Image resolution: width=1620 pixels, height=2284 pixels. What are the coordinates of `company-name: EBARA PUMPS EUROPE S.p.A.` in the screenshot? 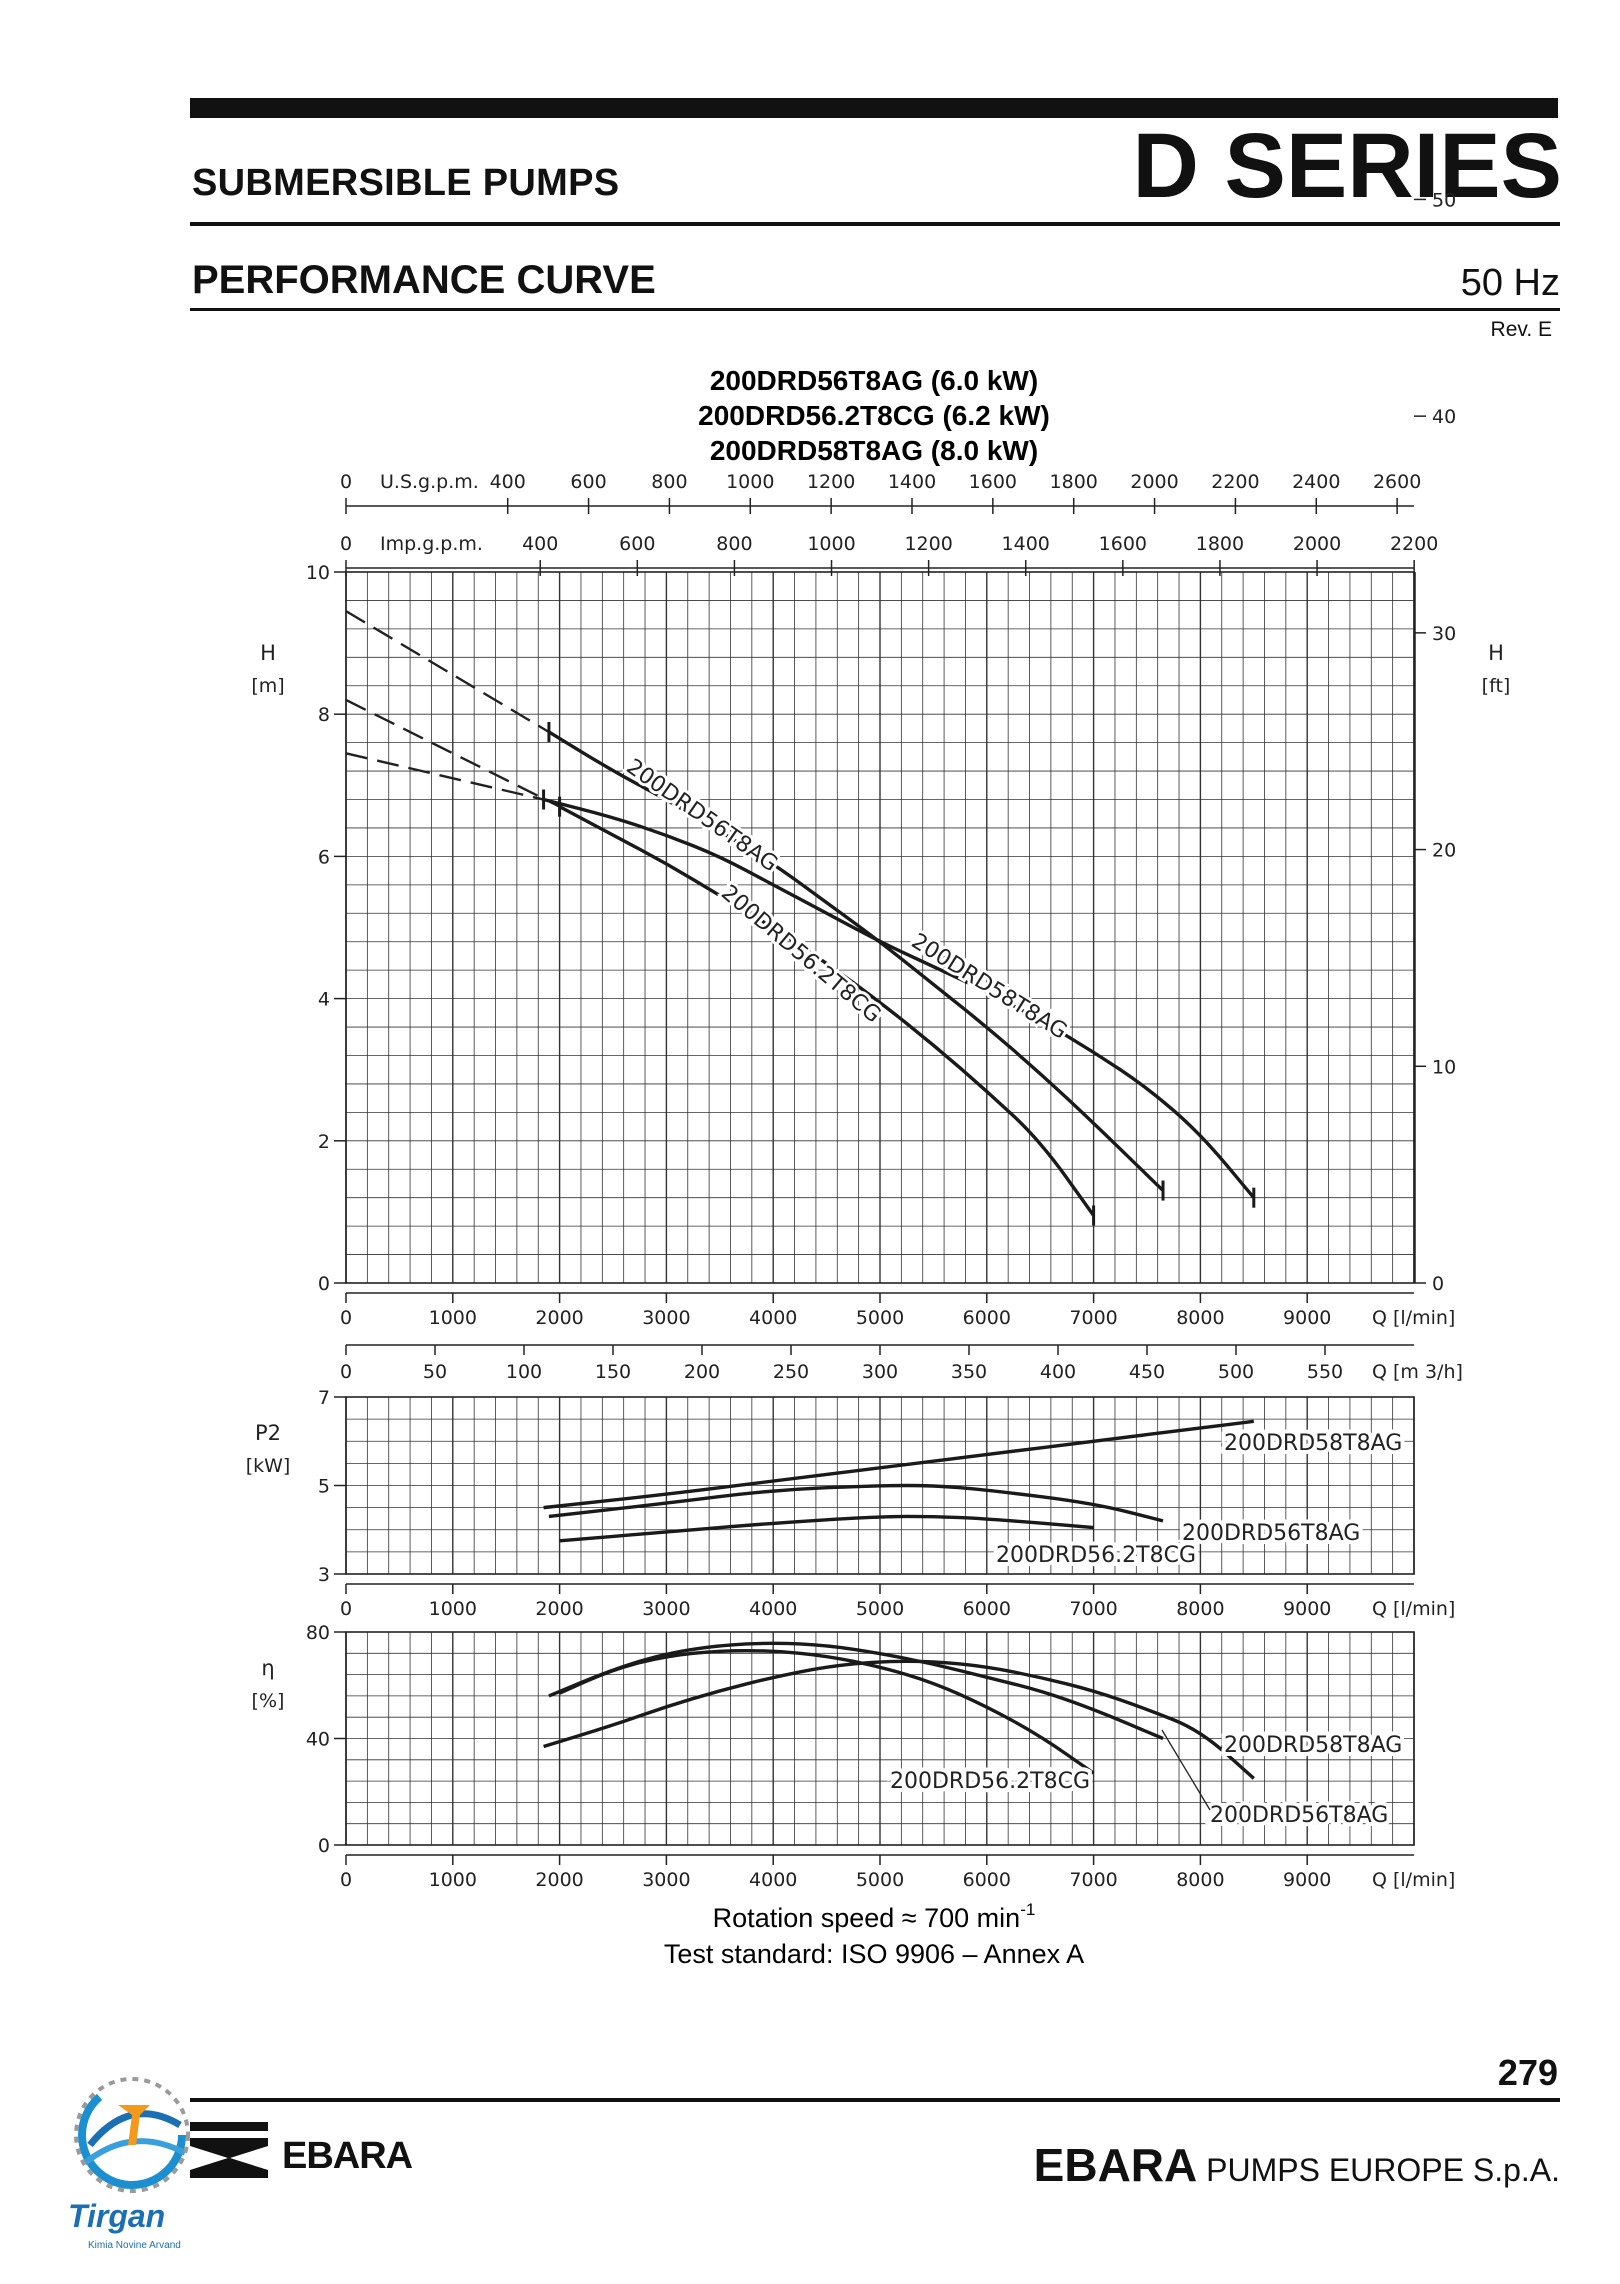 It's located at (1297, 2165).